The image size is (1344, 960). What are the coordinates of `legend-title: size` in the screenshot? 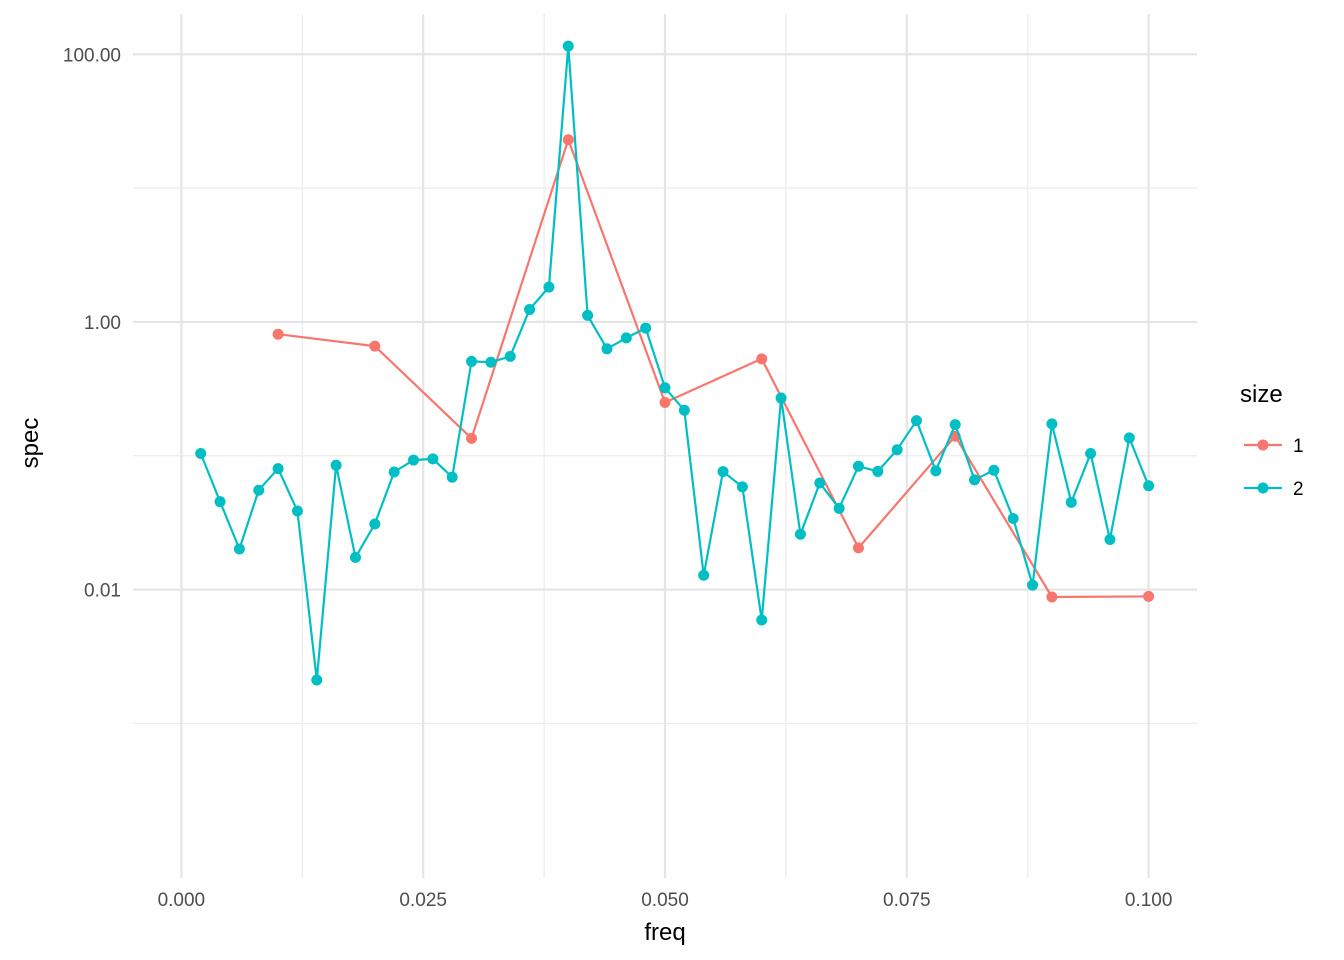 It's located at (1261, 394).